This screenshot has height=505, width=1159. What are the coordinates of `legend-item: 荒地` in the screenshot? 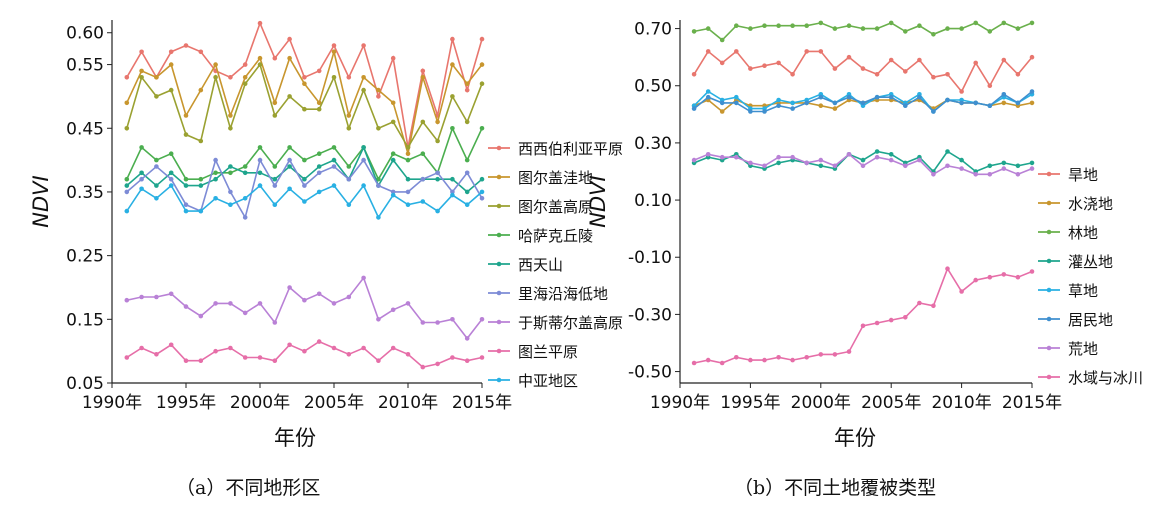 It's located at (1068, 349).